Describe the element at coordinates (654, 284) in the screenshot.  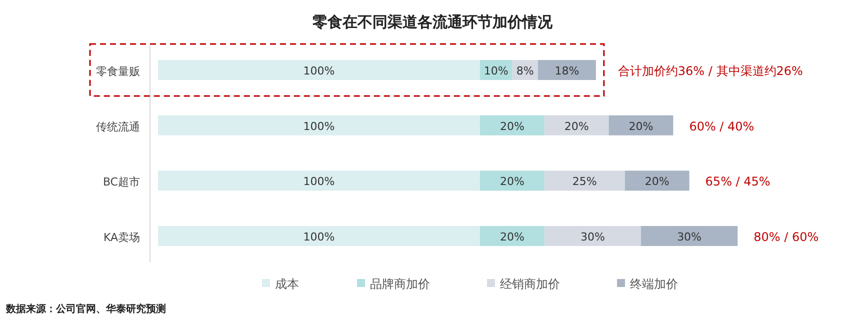
I see `legend-label: 终端加价` at that location.